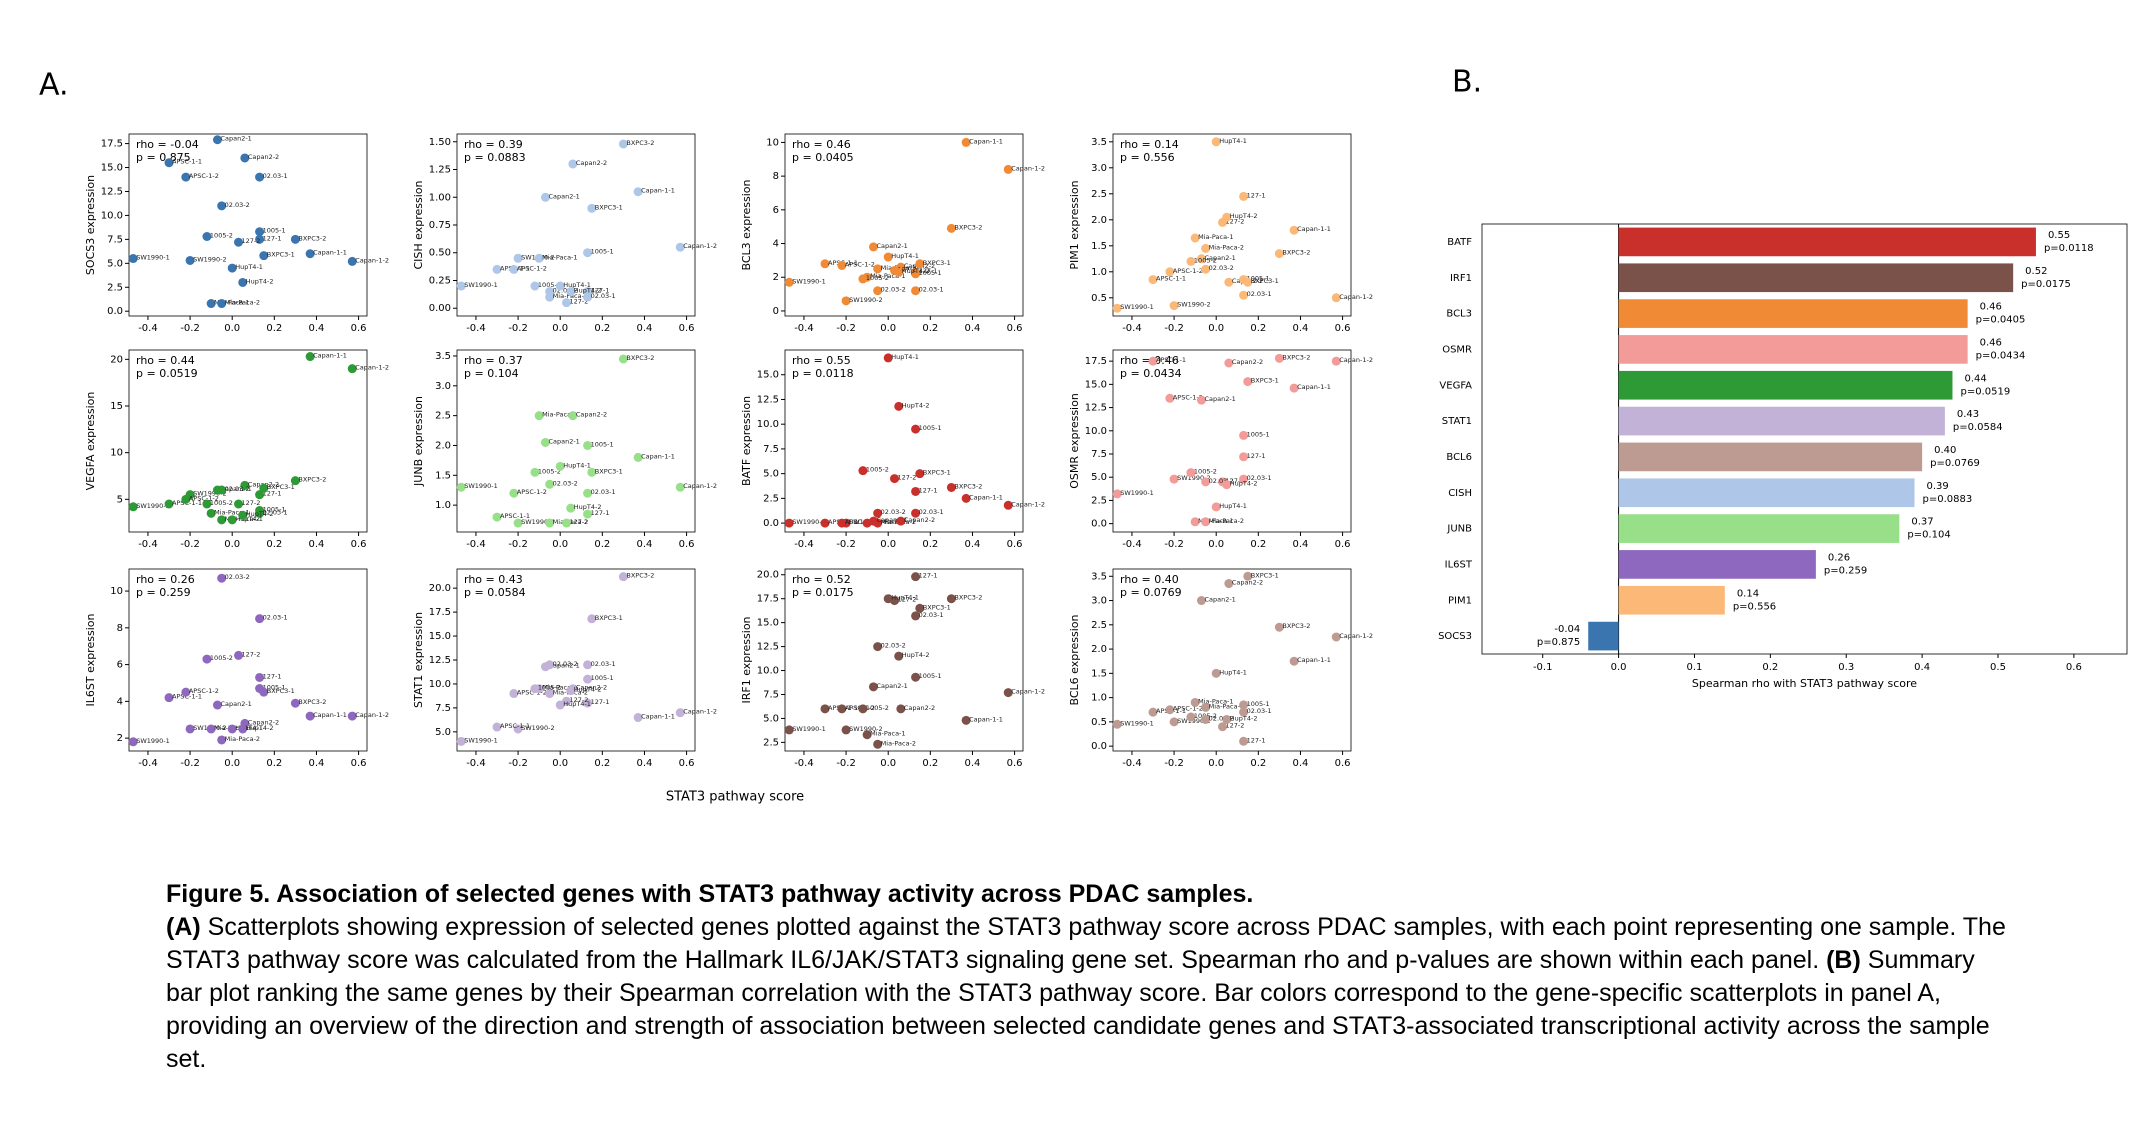  What do you see at coordinates (1460, 493) in the screenshot?
I see `y-tick-label: CISH` at bounding box center [1460, 493].